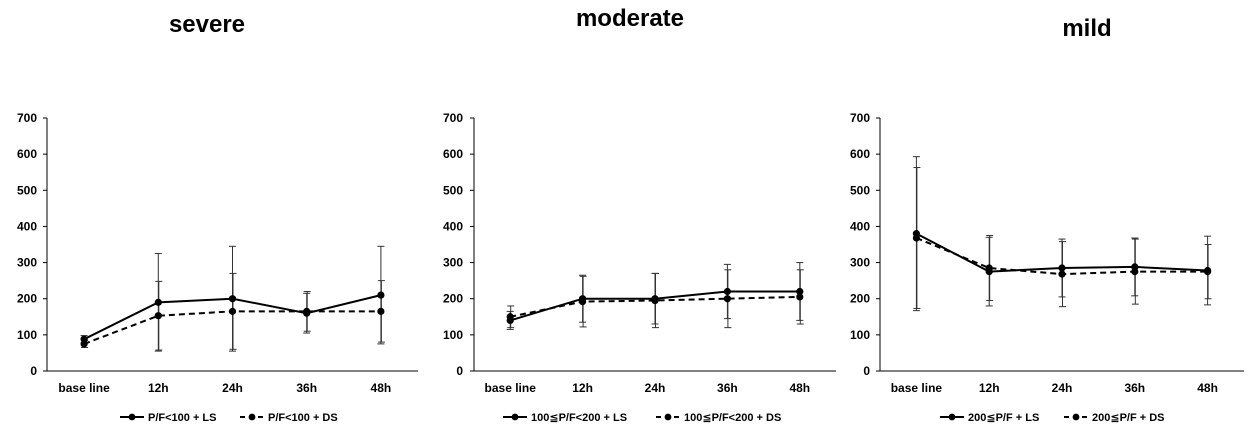  What do you see at coordinates (303, 418) in the screenshot?
I see `legend-label-ds: P/F<100 + DS` at bounding box center [303, 418].